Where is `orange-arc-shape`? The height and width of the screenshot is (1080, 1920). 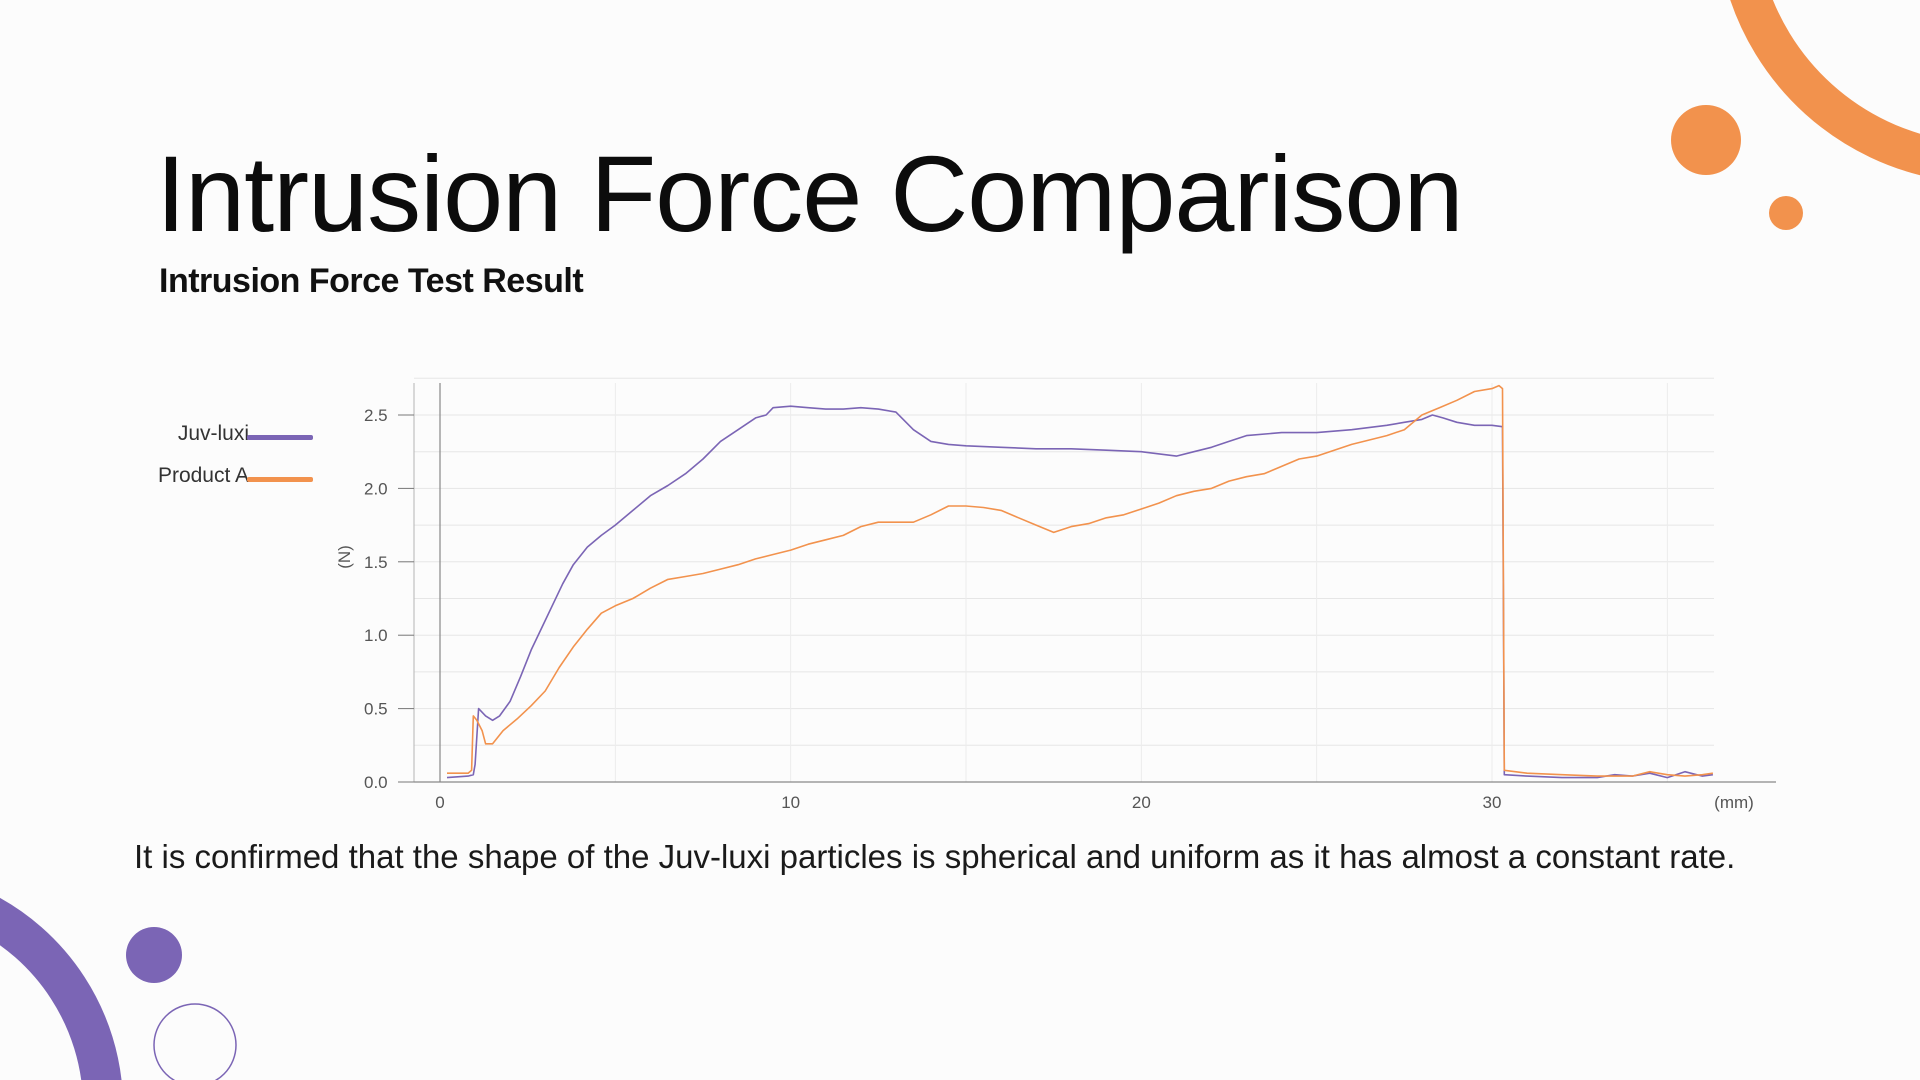 orange-arc-shape is located at coordinates (1825, 88).